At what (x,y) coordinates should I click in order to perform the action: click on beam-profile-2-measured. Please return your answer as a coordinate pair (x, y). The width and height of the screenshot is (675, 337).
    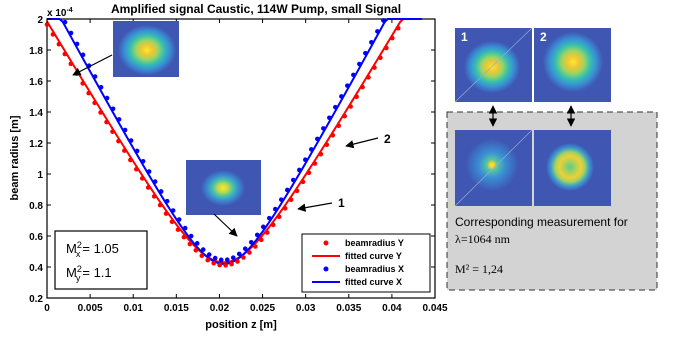
    Looking at the image, I should click on (572, 168).